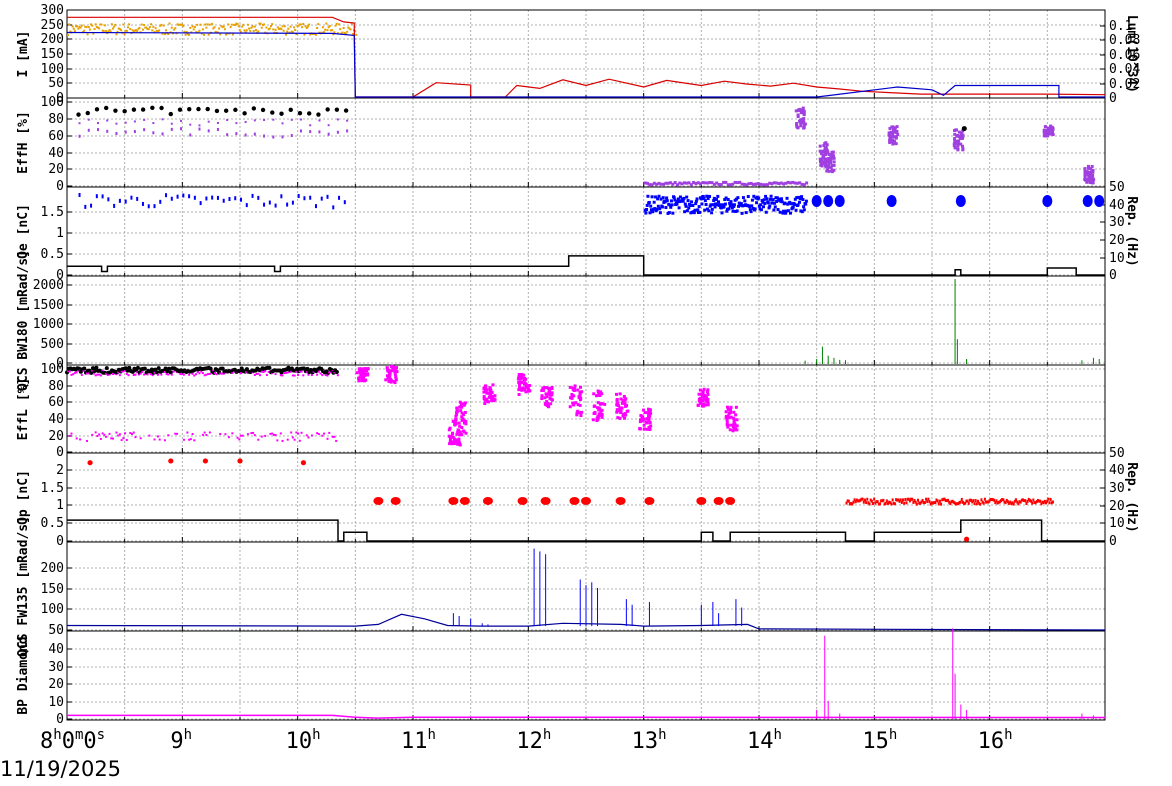 Image resolution: width=1172 pixels, height=786 pixels. What do you see at coordinates (60, 470) in the screenshot?
I see `ytick-label: 2` at bounding box center [60, 470].